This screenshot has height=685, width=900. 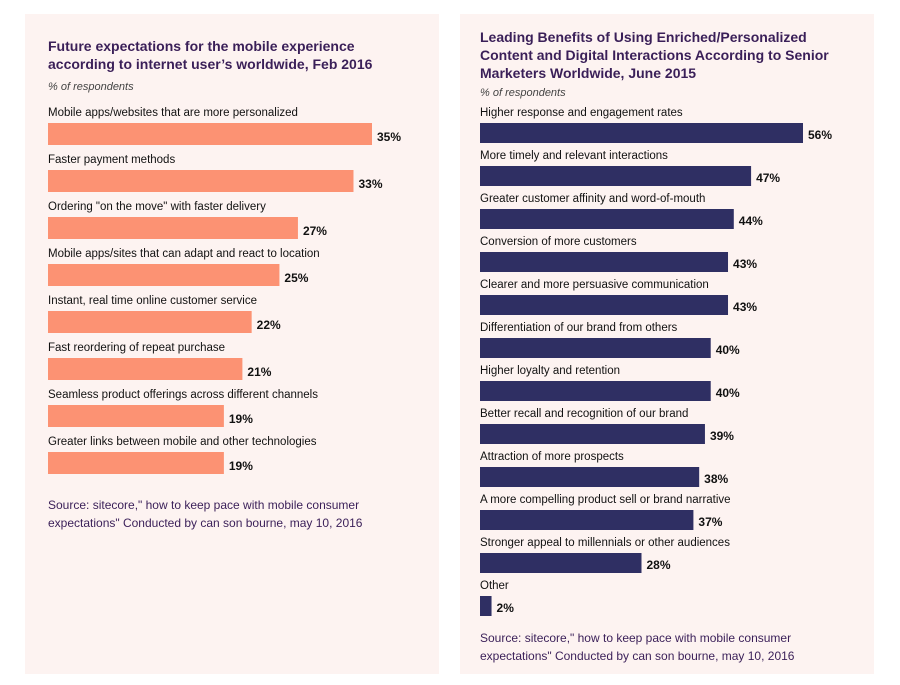 I want to click on value-label: 21%, so click(x=259, y=372).